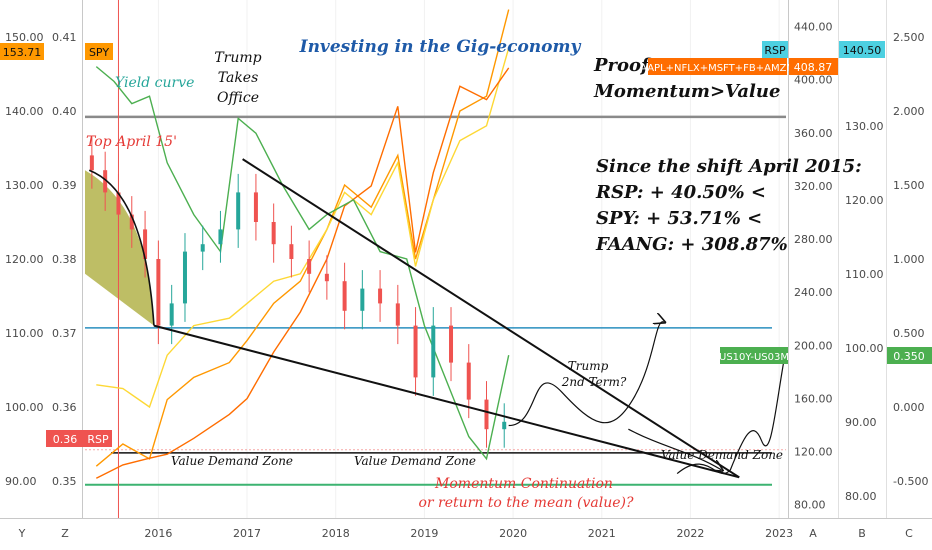 This screenshot has width=932, height=550. What do you see at coordinates (813, 398) in the screenshot?
I see `faang-tick-160.00: 160.00` at bounding box center [813, 398].